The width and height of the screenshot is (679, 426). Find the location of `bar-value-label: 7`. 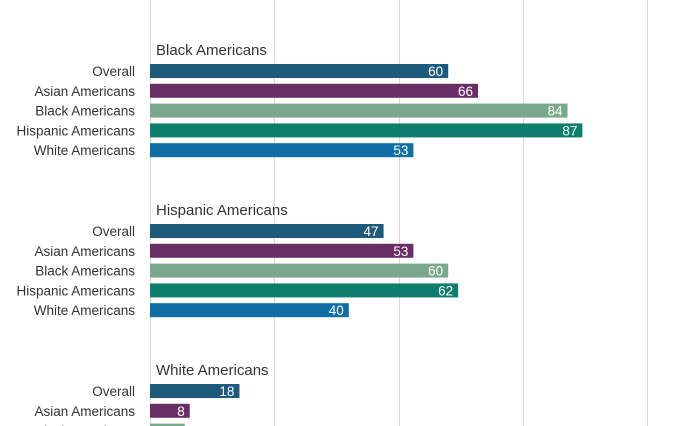

bar-value-label: 7 is located at coordinates (176, 425).